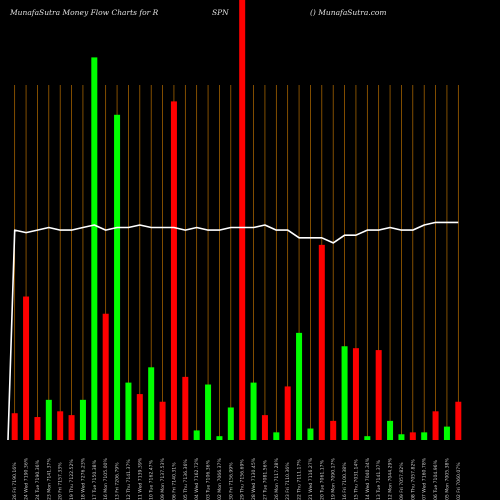 The height and width of the screenshot is (500, 500). What do you see at coordinates (311, 478) in the screenshot?
I see `x-tick-label: 21 Wed 7116.27%` at bounding box center [311, 478].